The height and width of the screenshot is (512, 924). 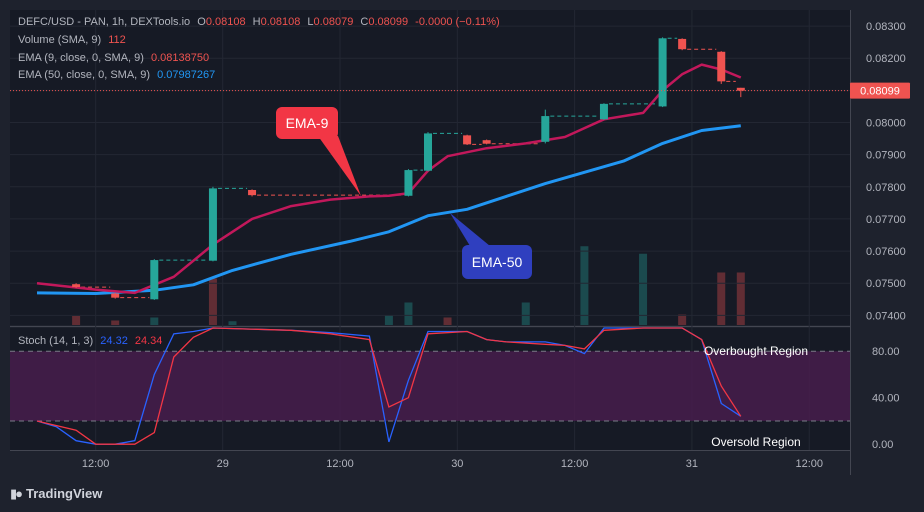 I want to click on current-price-label: 0.08099, so click(x=880, y=92).